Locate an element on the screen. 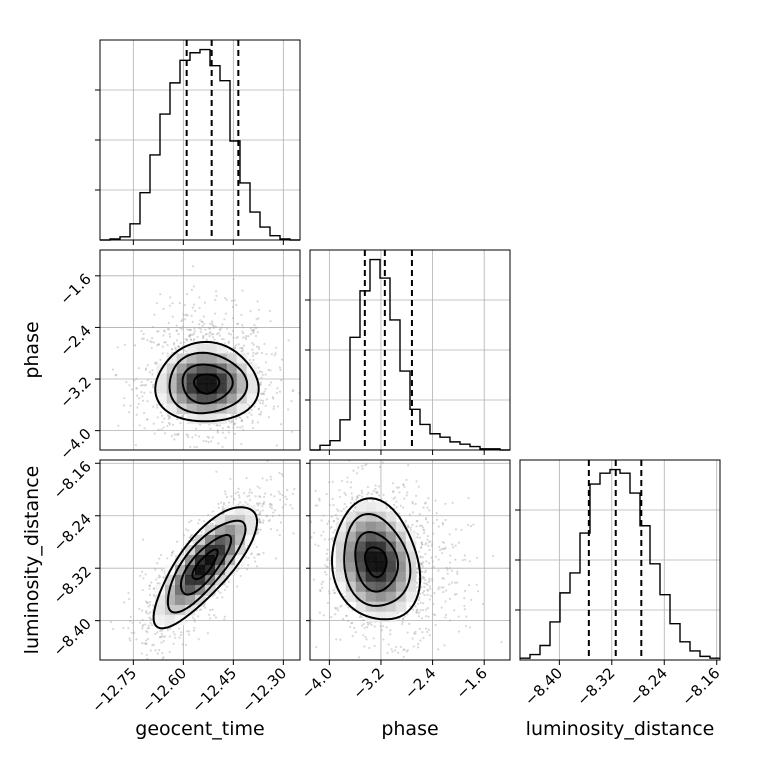  xtick-label-luminosity_distance: −8.16 is located at coordinates (700, 686).